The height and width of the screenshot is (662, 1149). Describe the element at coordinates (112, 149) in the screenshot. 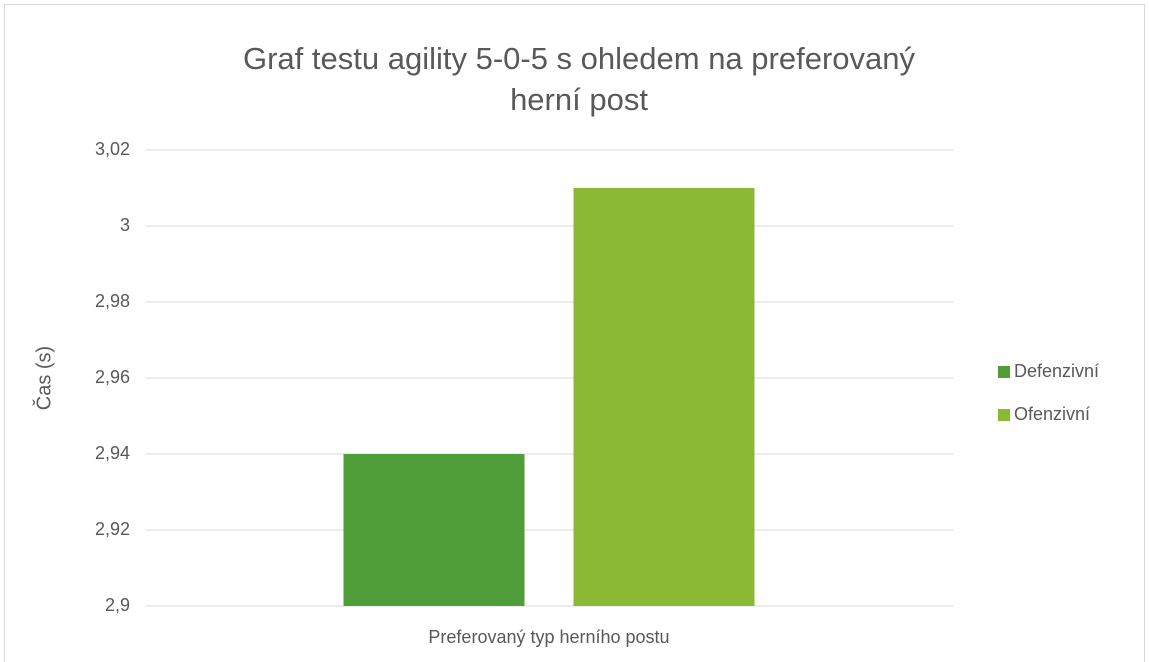

I see `y-tick-label: 3,02` at that location.